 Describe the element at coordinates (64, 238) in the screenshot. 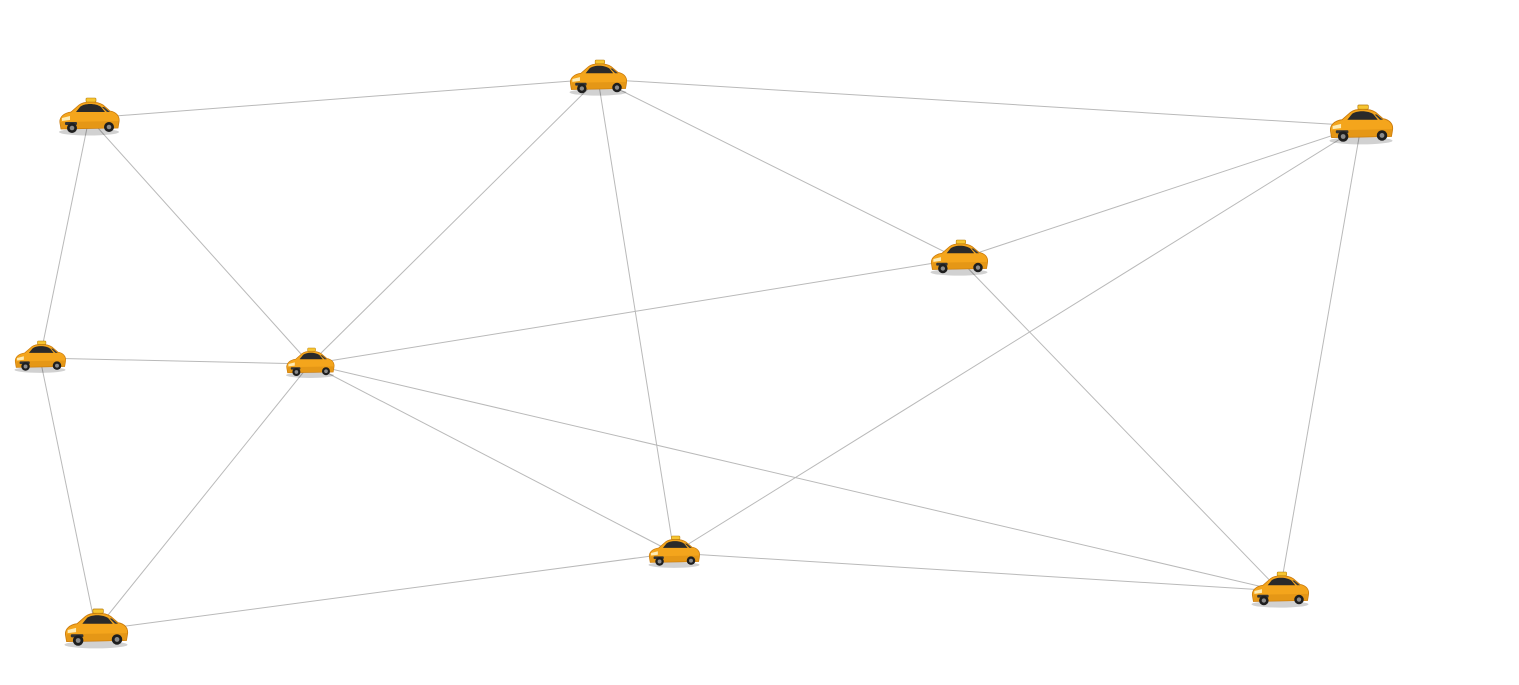

I see `edge-n1-n4` at that location.